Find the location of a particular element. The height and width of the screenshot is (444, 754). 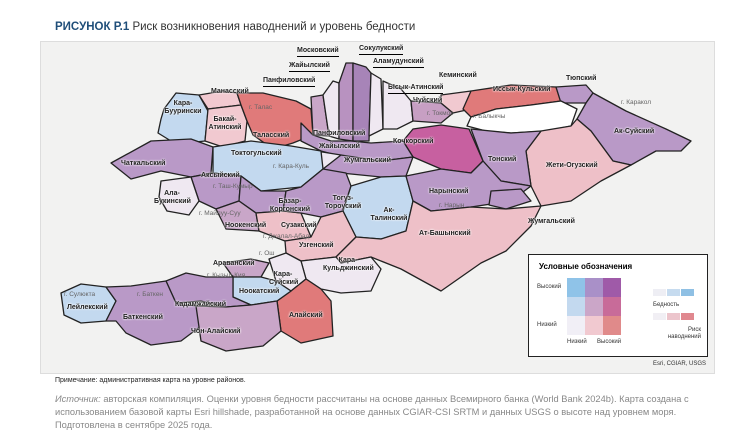

district-label: Базар-Коргонский is located at coordinates (290, 205).